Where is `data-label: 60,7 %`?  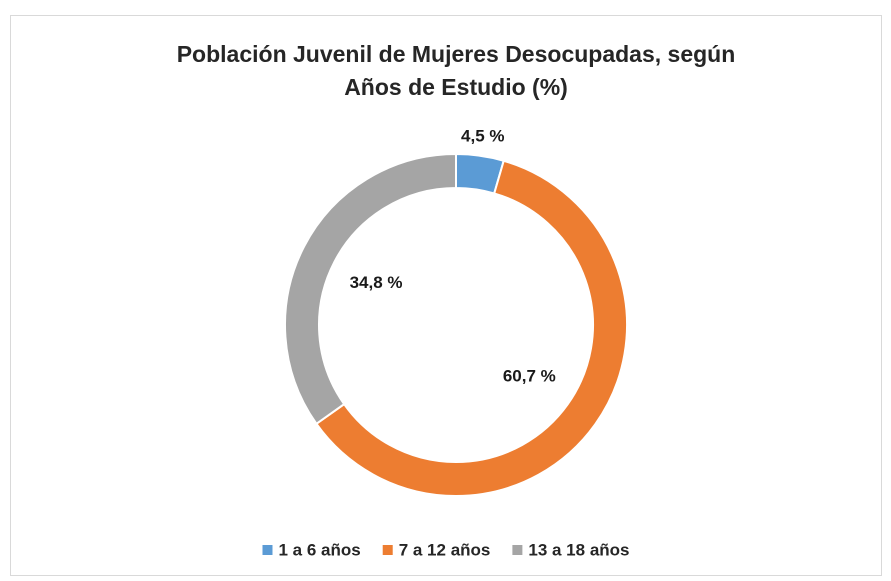 data-label: 60,7 % is located at coordinates (529, 376).